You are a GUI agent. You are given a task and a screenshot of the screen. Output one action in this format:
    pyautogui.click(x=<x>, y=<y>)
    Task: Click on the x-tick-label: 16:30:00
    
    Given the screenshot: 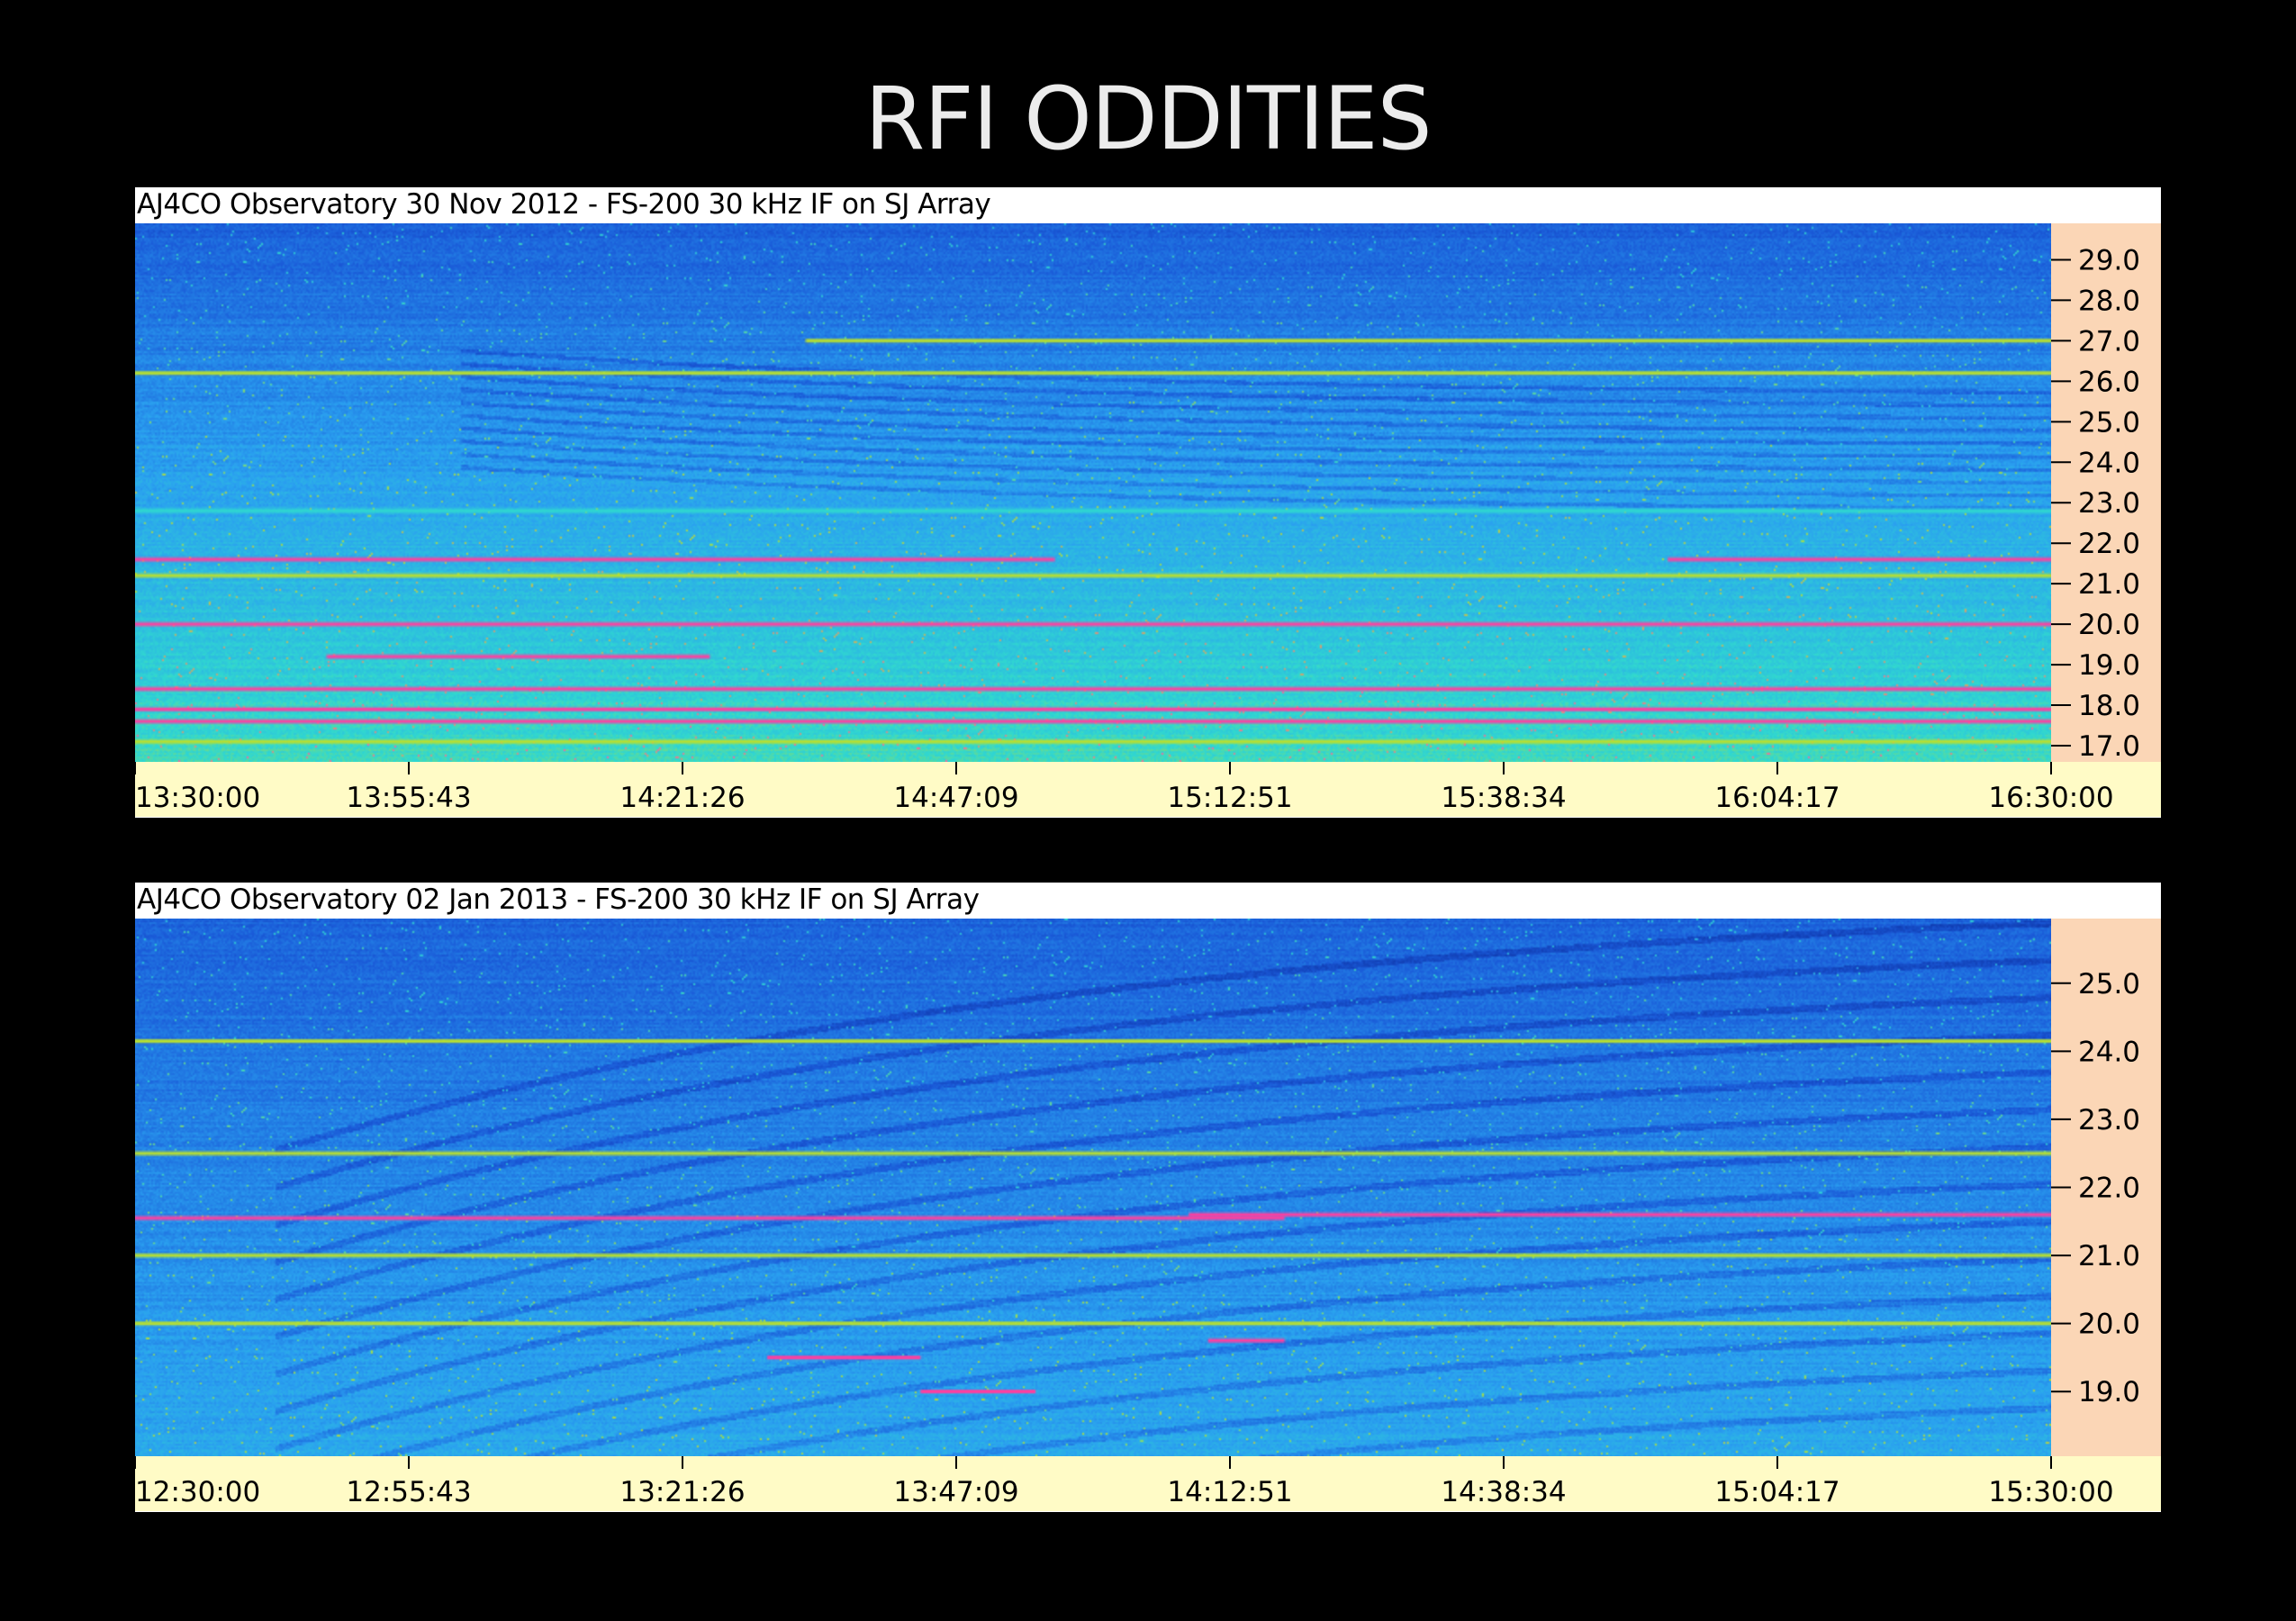 What is the action you would take?
    pyautogui.click(x=2050, y=798)
    